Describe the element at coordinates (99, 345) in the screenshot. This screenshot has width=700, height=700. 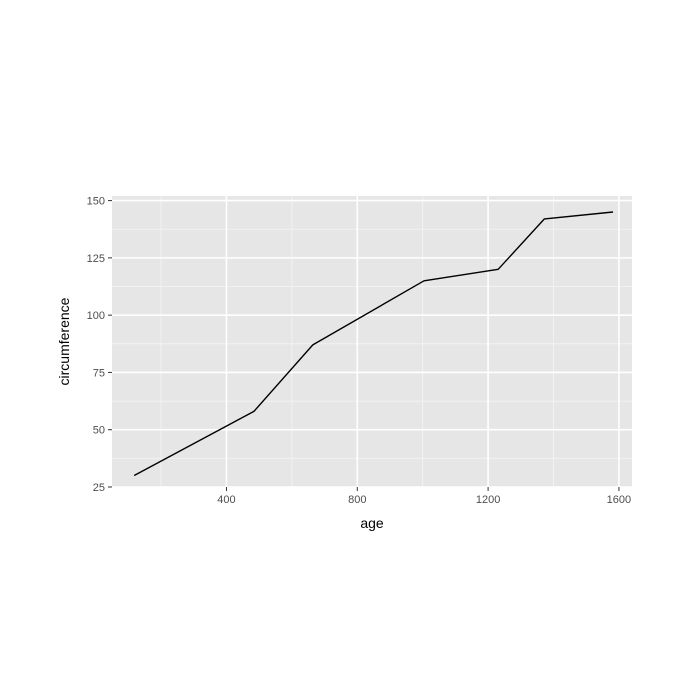
I see `y-axis: 25 50 75 100 125 150` at that location.